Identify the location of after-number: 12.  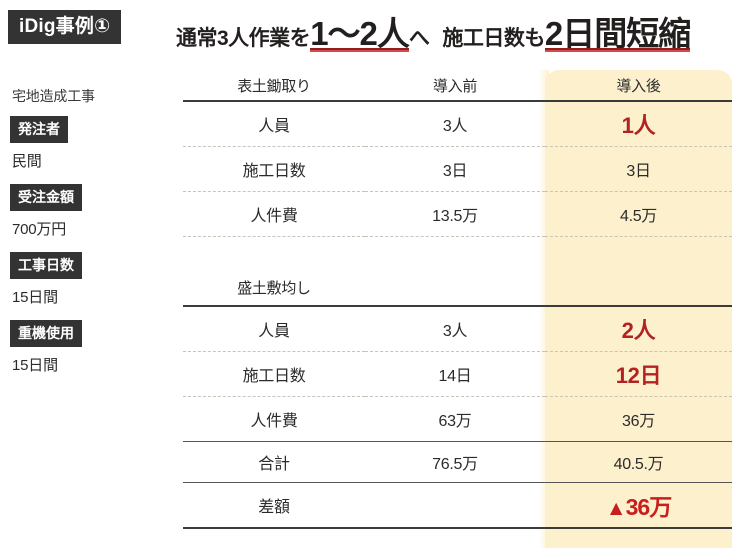
(627, 375).